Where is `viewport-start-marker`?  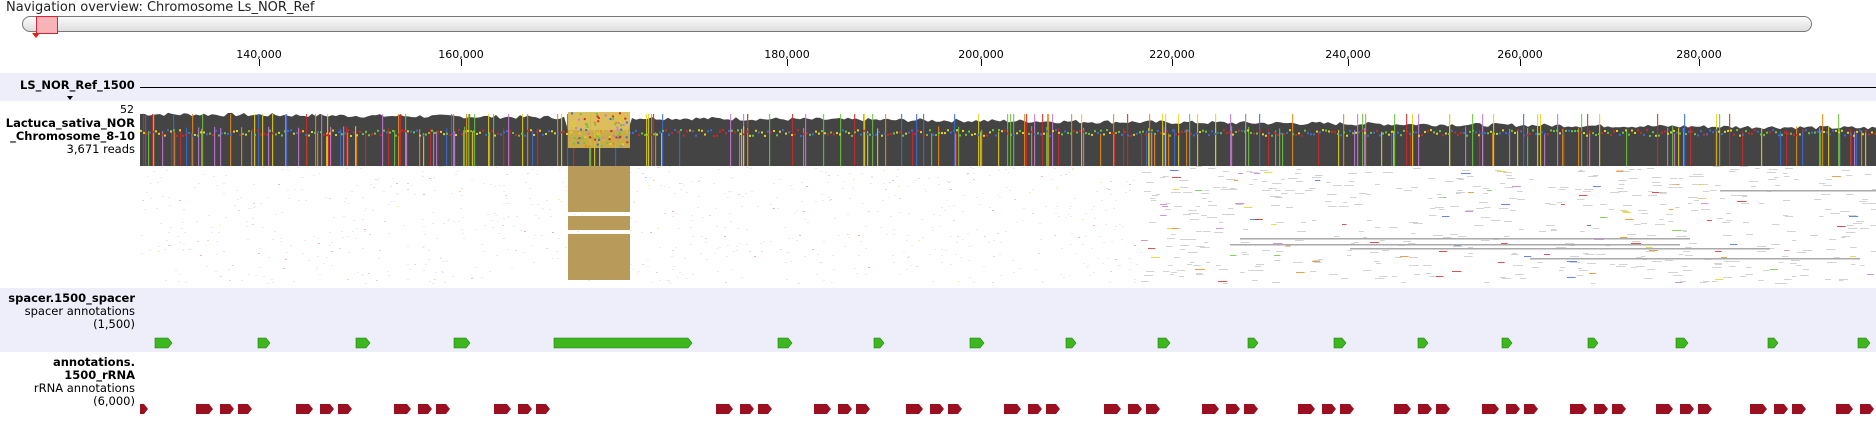 viewport-start-marker is located at coordinates (36, 35).